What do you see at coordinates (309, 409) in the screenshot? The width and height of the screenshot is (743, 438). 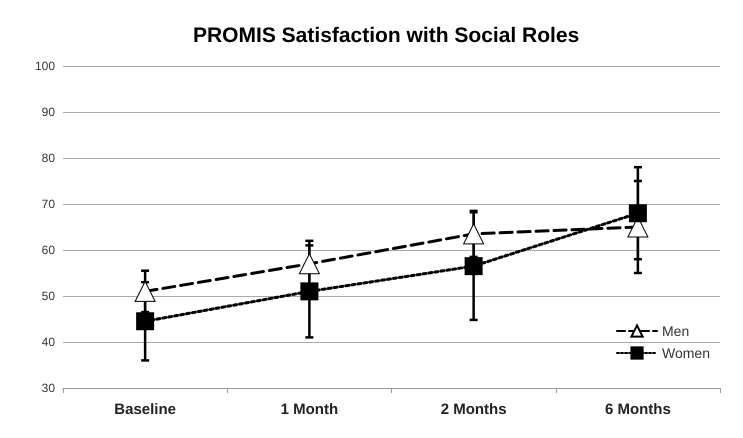 I see `x-tick-label: 1 Month` at bounding box center [309, 409].